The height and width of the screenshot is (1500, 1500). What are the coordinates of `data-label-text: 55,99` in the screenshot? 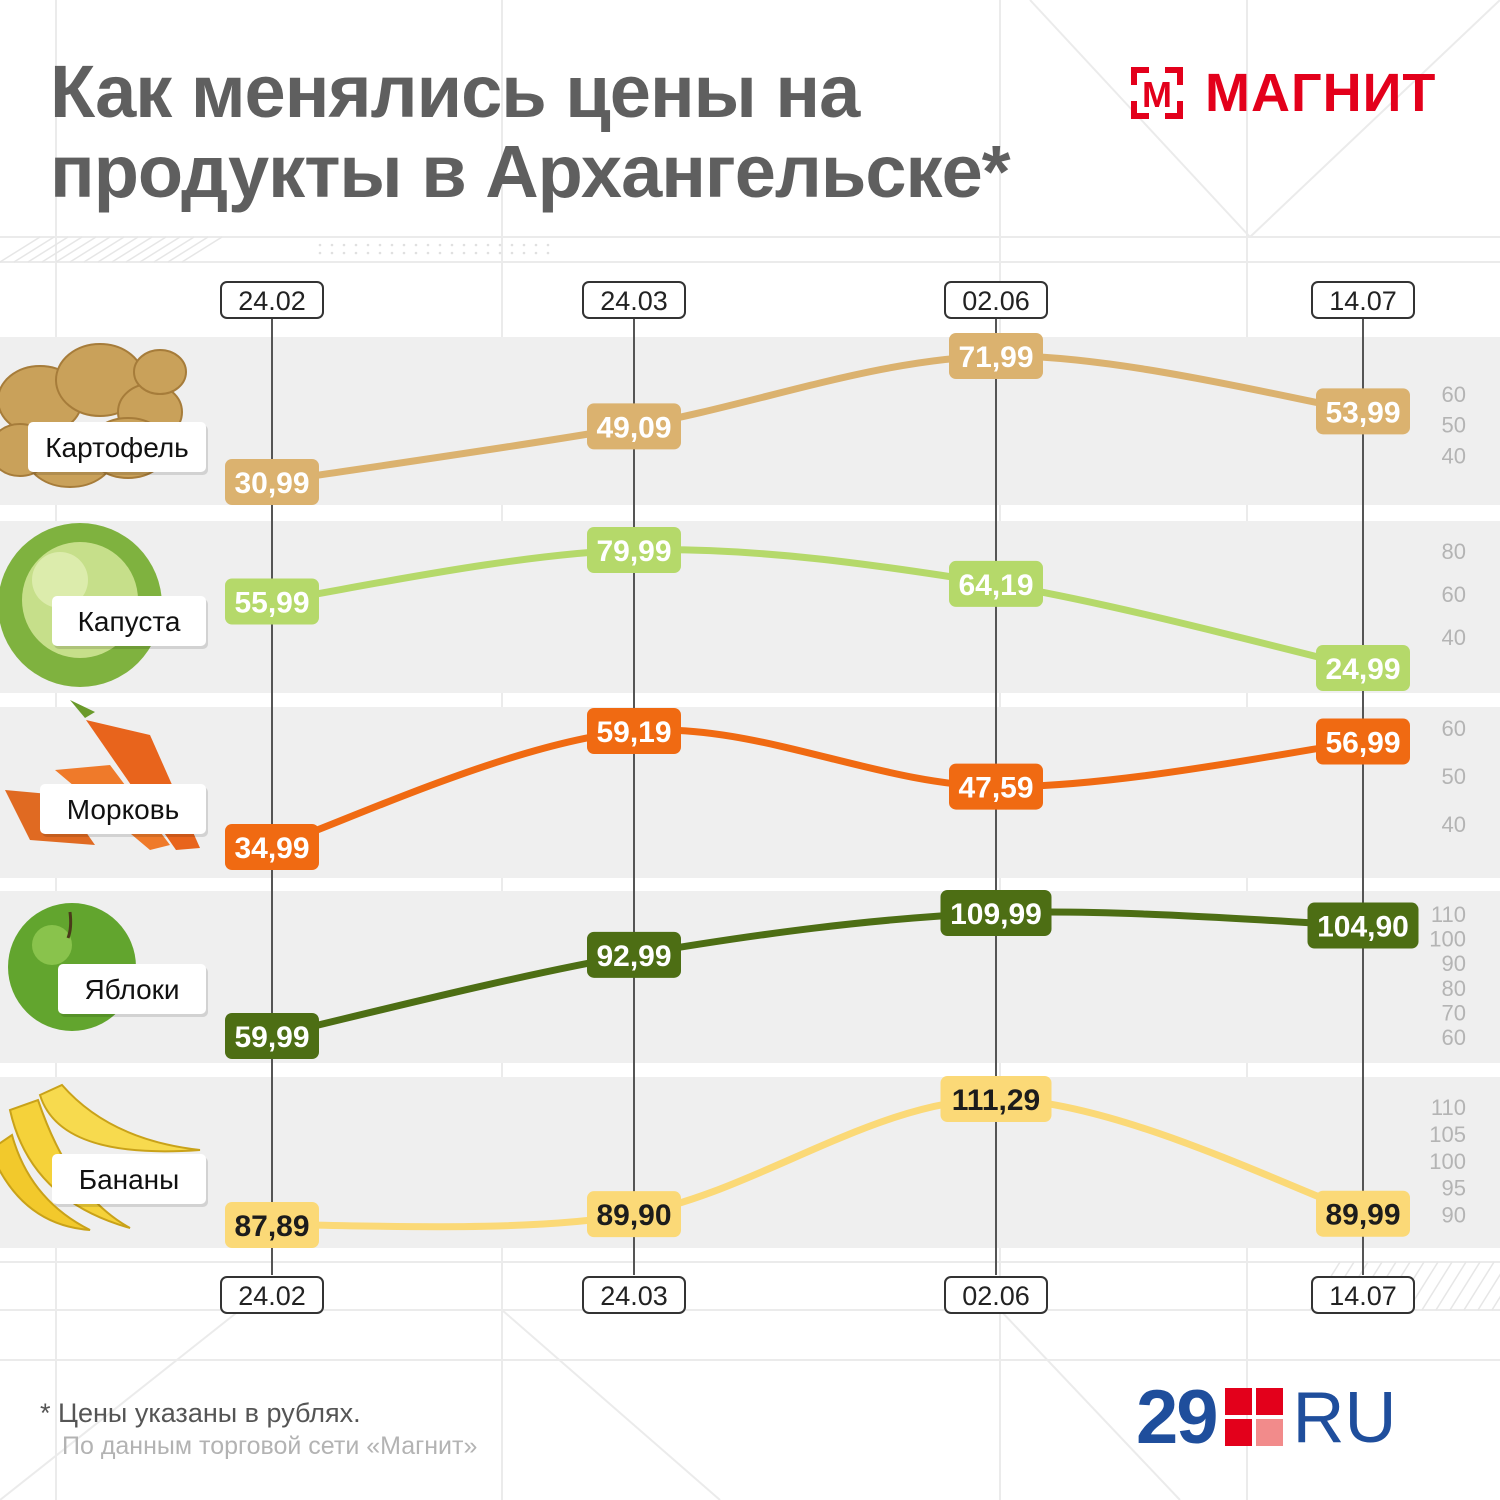 It's located at (271, 602).